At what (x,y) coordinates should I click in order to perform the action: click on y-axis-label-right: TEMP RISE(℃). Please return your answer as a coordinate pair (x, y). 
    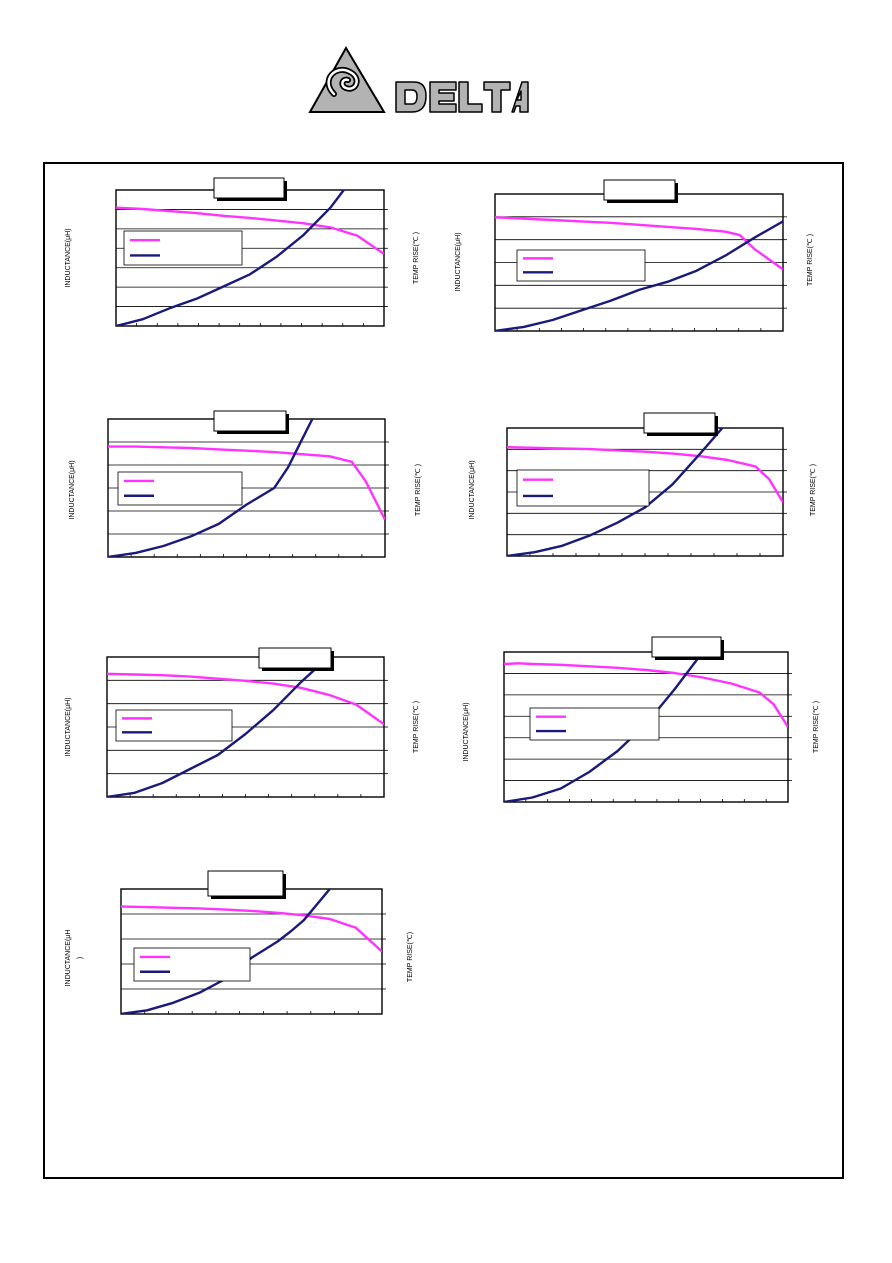
    Looking at the image, I should click on (410, 957).